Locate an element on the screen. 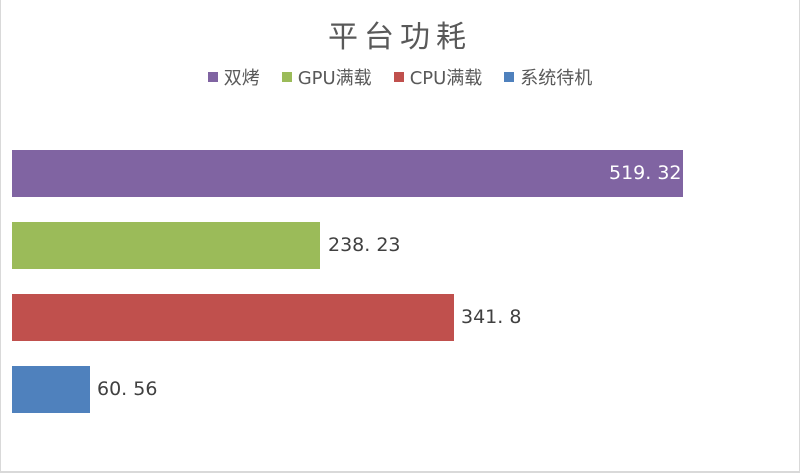 The height and width of the screenshot is (473, 800). bar-system-idle is located at coordinates (51, 389).